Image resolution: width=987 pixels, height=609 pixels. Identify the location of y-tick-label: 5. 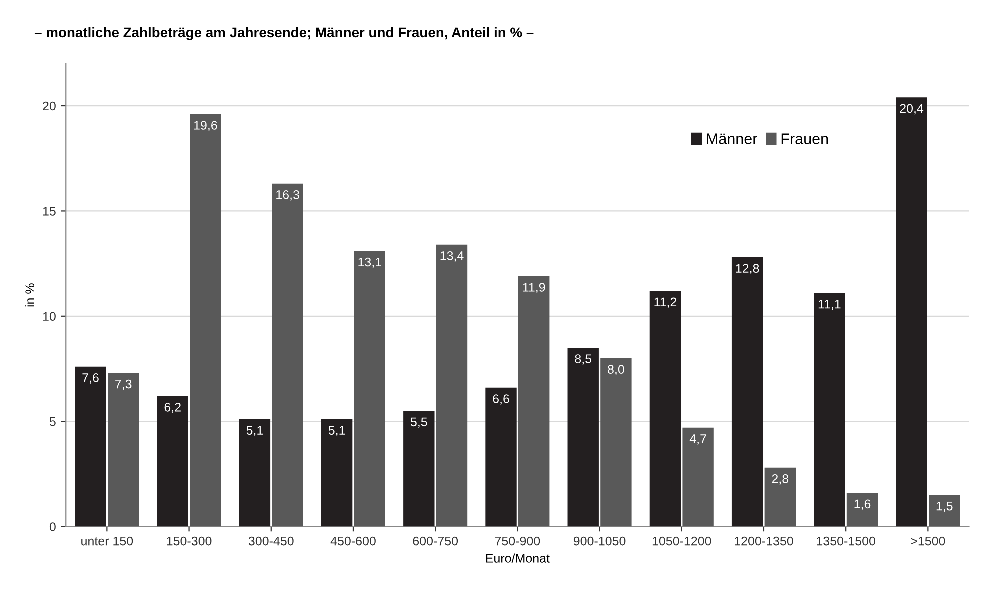
(53, 422).